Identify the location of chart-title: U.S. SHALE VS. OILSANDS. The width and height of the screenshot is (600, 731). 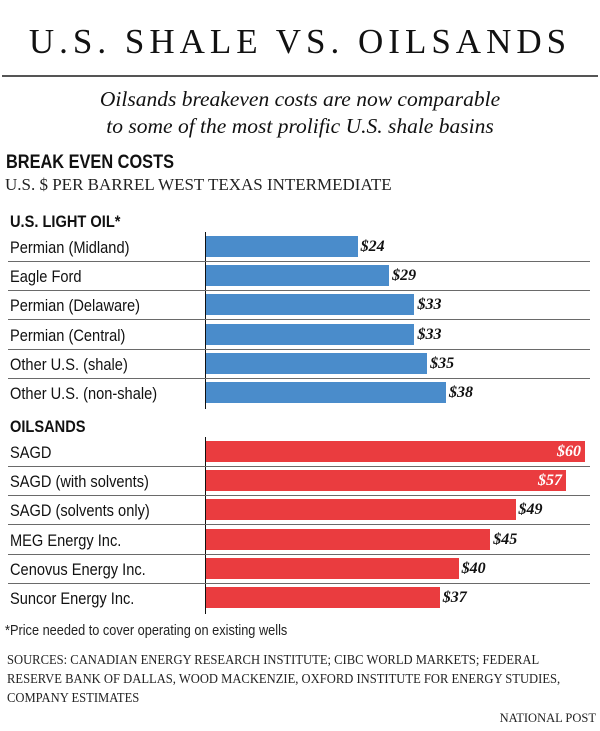
(300, 41).